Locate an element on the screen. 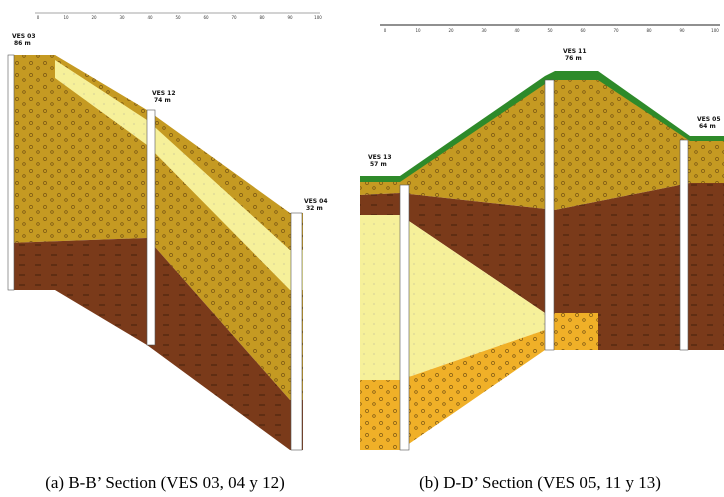 Image resolution: width=724 pixels, height=497 pixels. sounding-elevation: 76 m is located at coordinates (573, 58).